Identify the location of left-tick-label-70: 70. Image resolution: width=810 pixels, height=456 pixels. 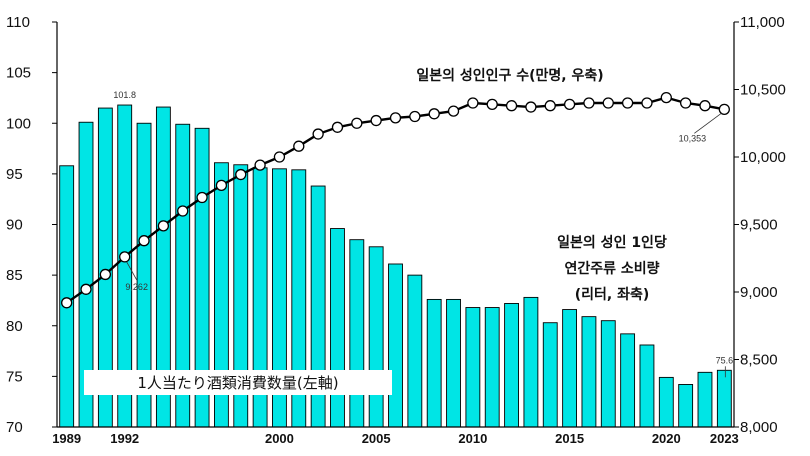
(14, 427).